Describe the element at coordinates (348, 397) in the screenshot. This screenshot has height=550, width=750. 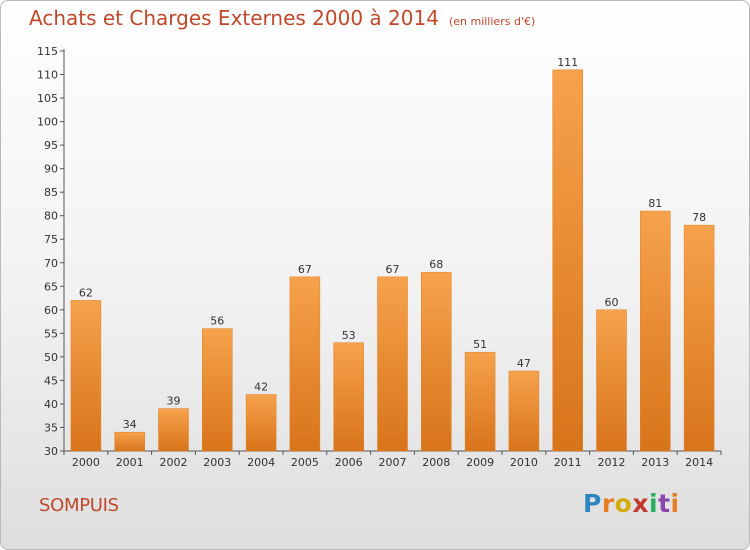
I see `bar-2006` at that location.